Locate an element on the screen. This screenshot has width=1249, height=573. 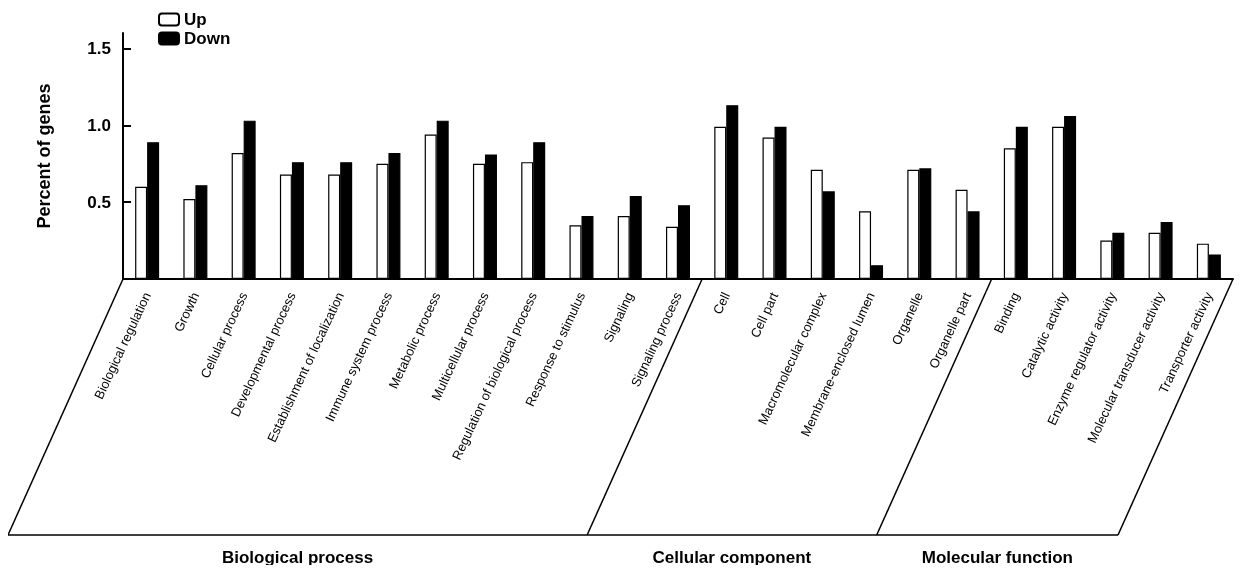
x-tick-label: Cell part is located at coordinates (764, 314).